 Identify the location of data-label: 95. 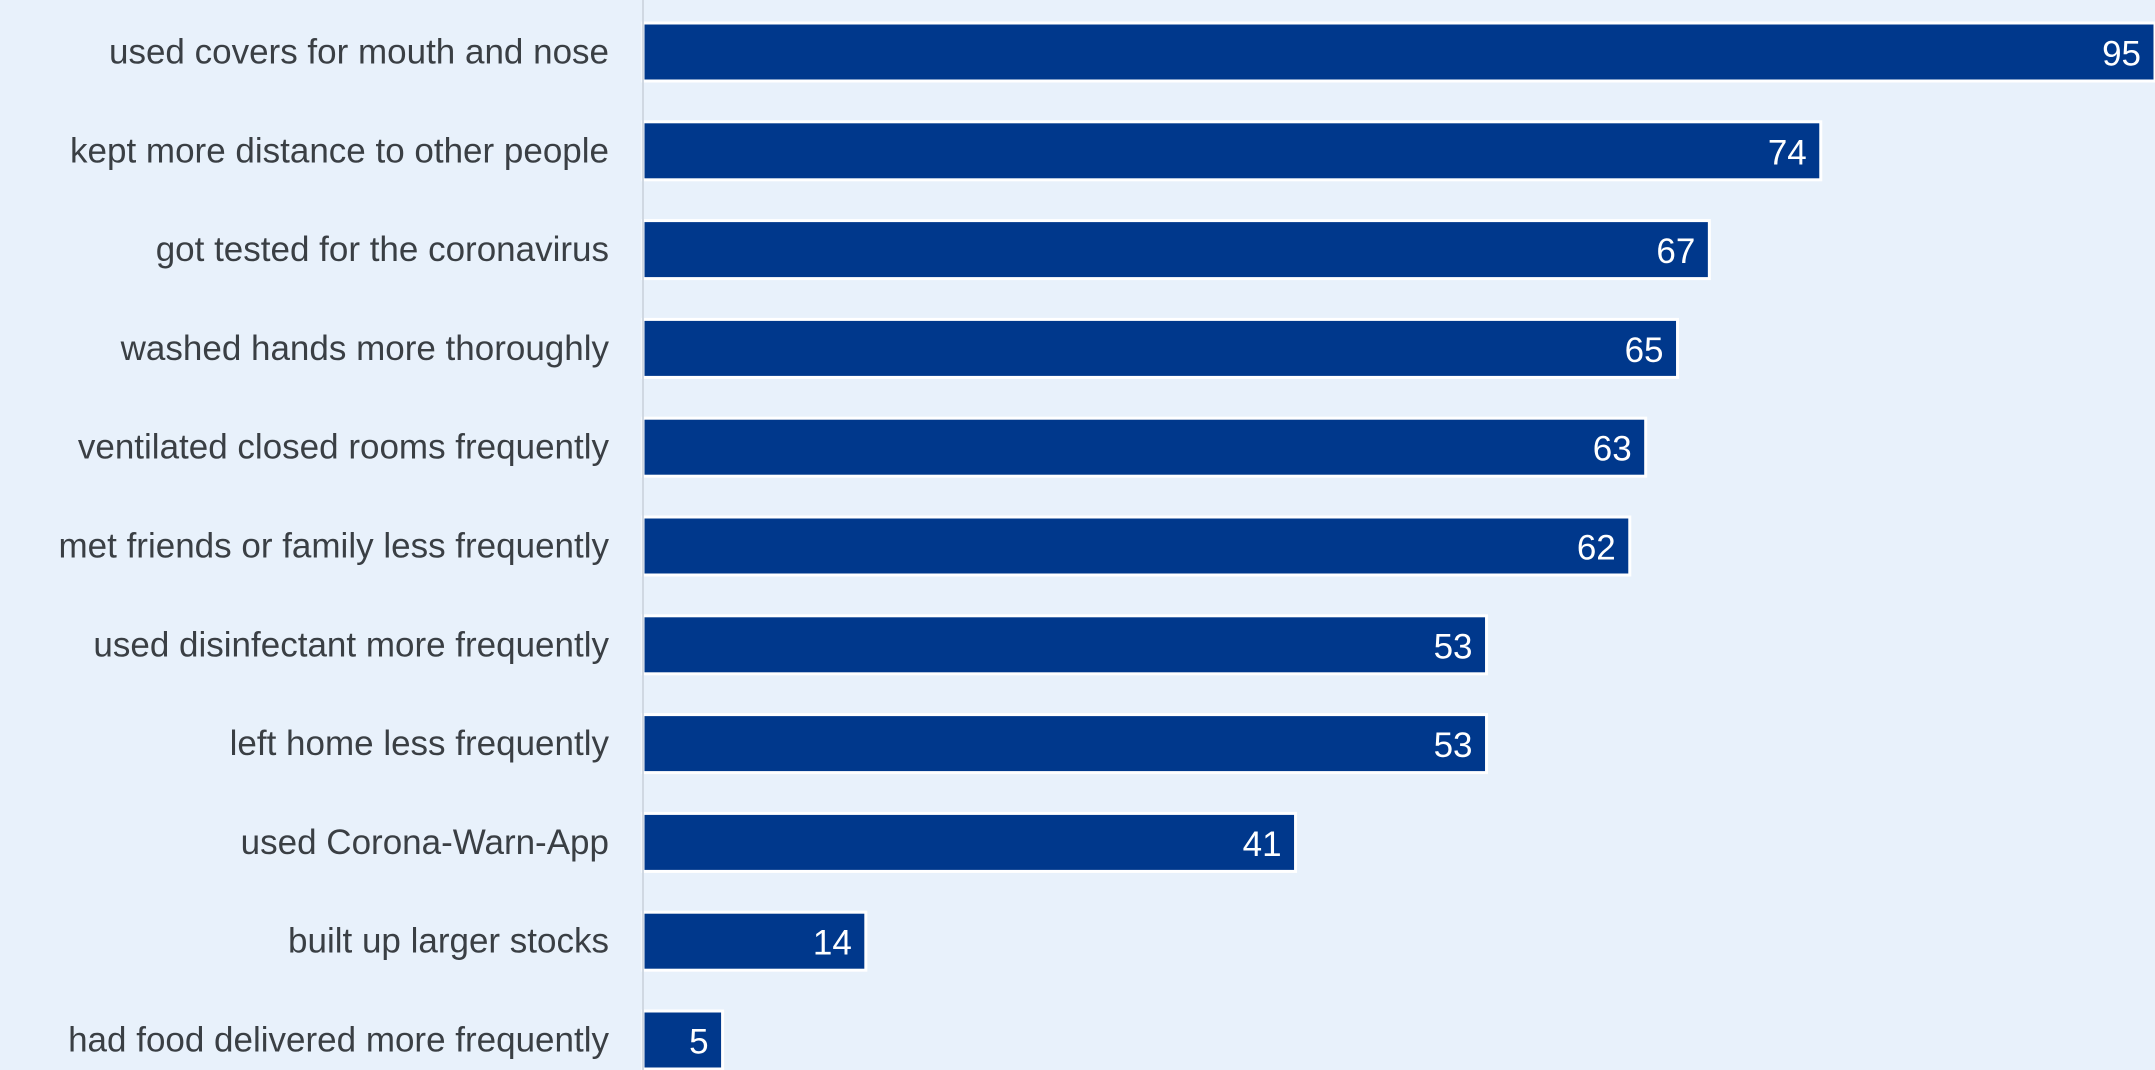
(2121, 54).